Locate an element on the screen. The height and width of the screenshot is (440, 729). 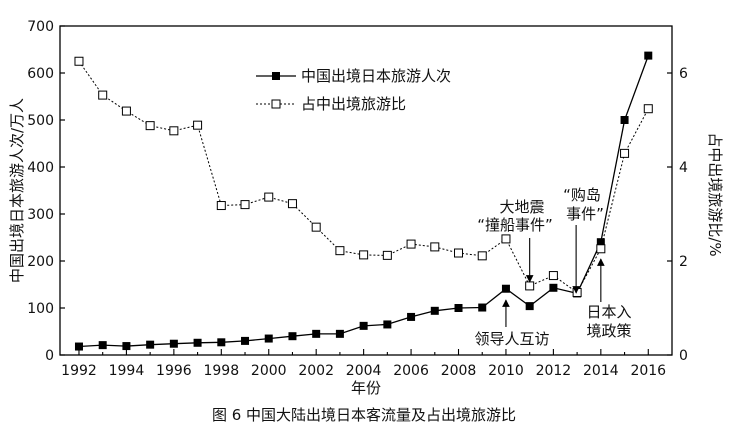
series-1-point-2001 is located at coordinates (292, 336).